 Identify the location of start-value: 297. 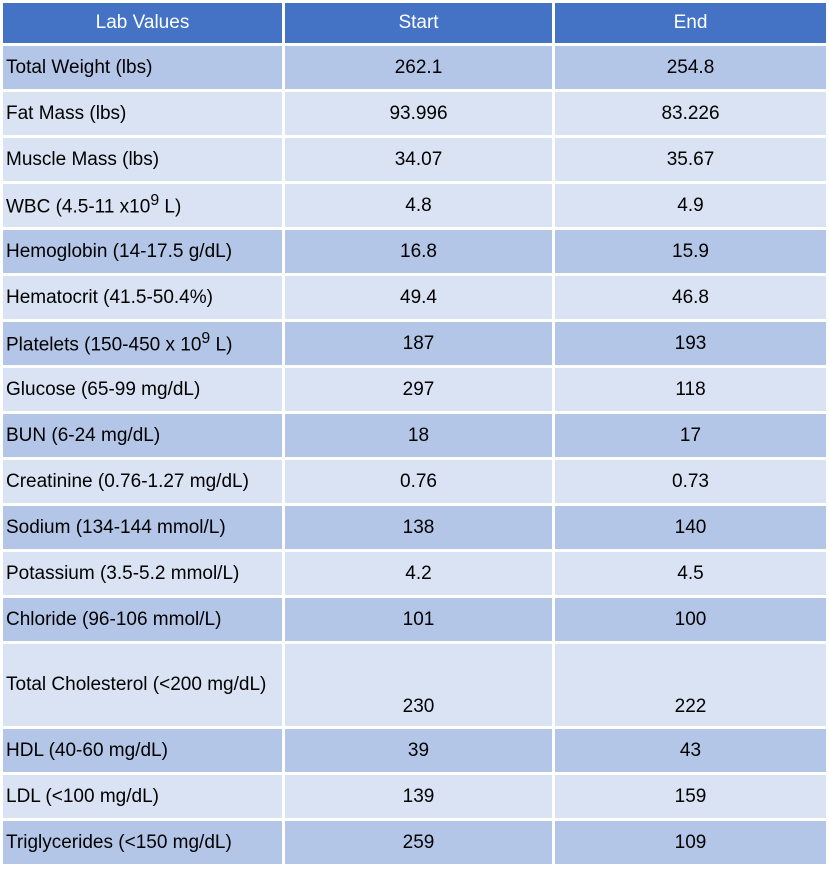
(418, 389).